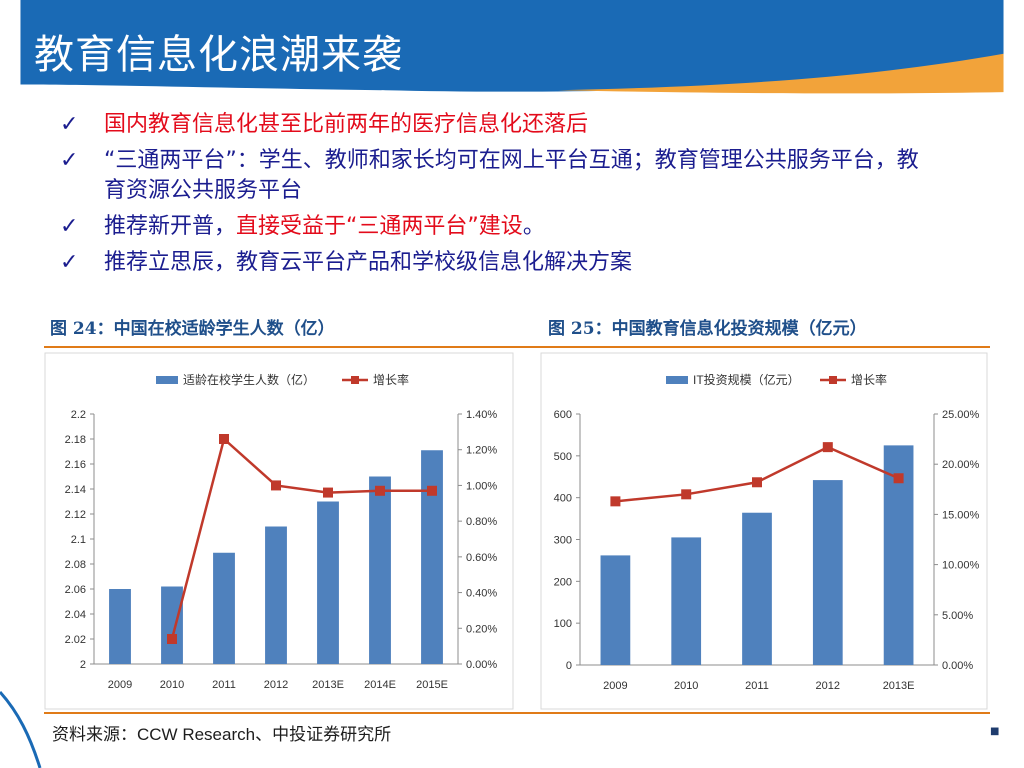 The width and height of the screenshot is (1024, 768). Describe the element at coordinates (563, 582) in the screenshot. I see `y-left-tick-label: 200` at that location.